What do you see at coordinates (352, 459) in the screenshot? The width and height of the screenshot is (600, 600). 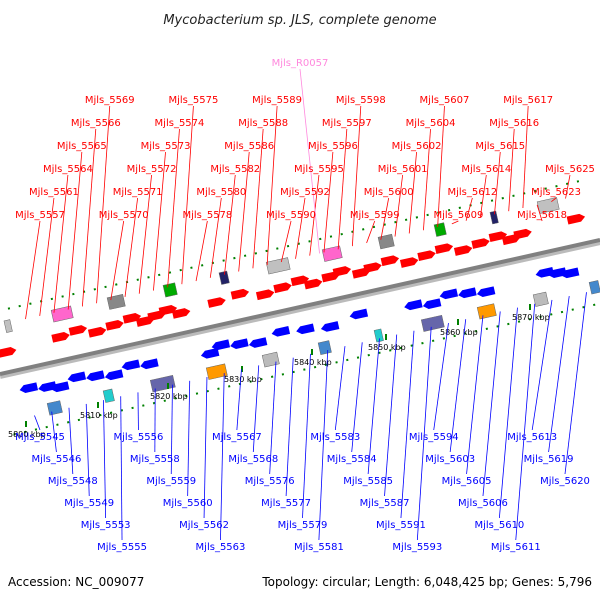 I see `bottom-gene-label-mjls-5584: Mjls_5584` at bounding box center [352, 459].